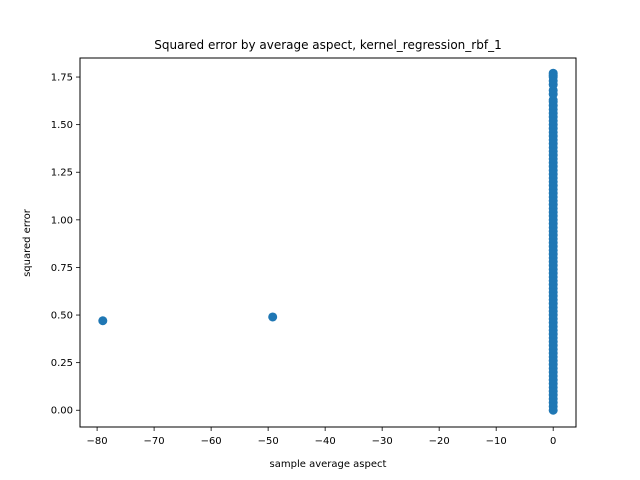 The width and height of the screenshot is (640, 480). I want to click on x-tick-label: −30, so click(382, 441).